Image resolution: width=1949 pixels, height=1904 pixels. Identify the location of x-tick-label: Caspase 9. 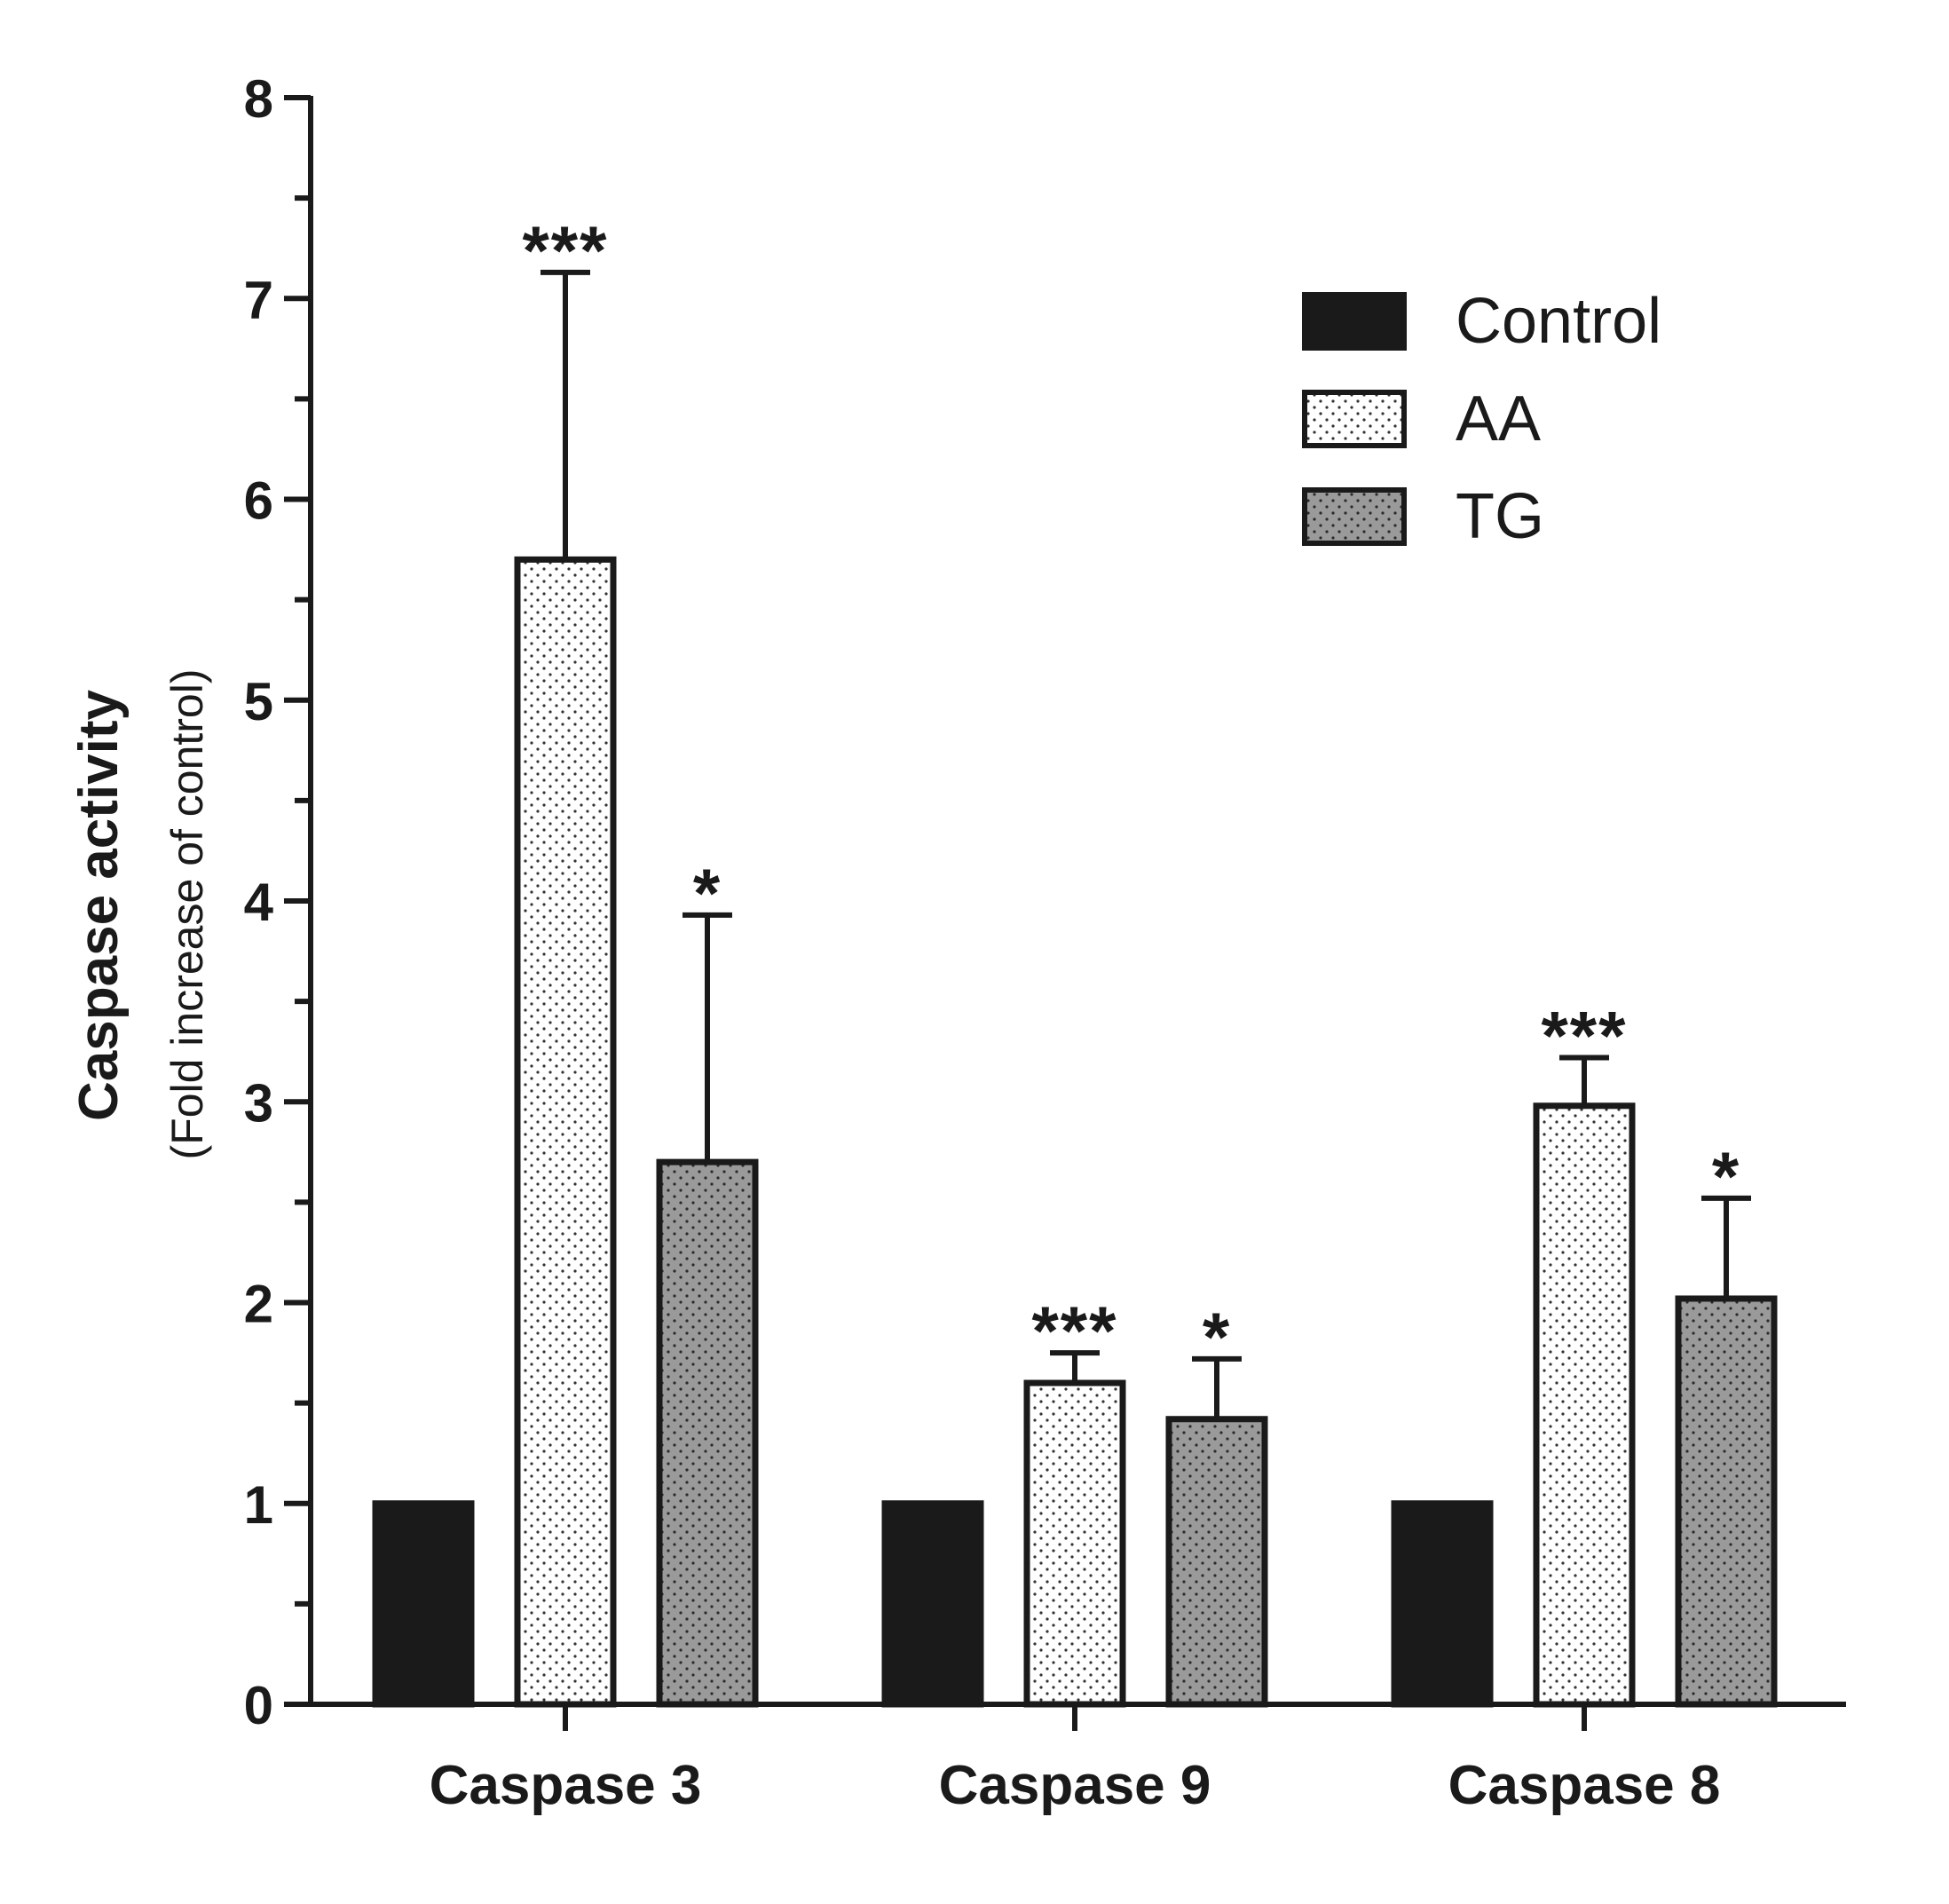
(1075, 1785).